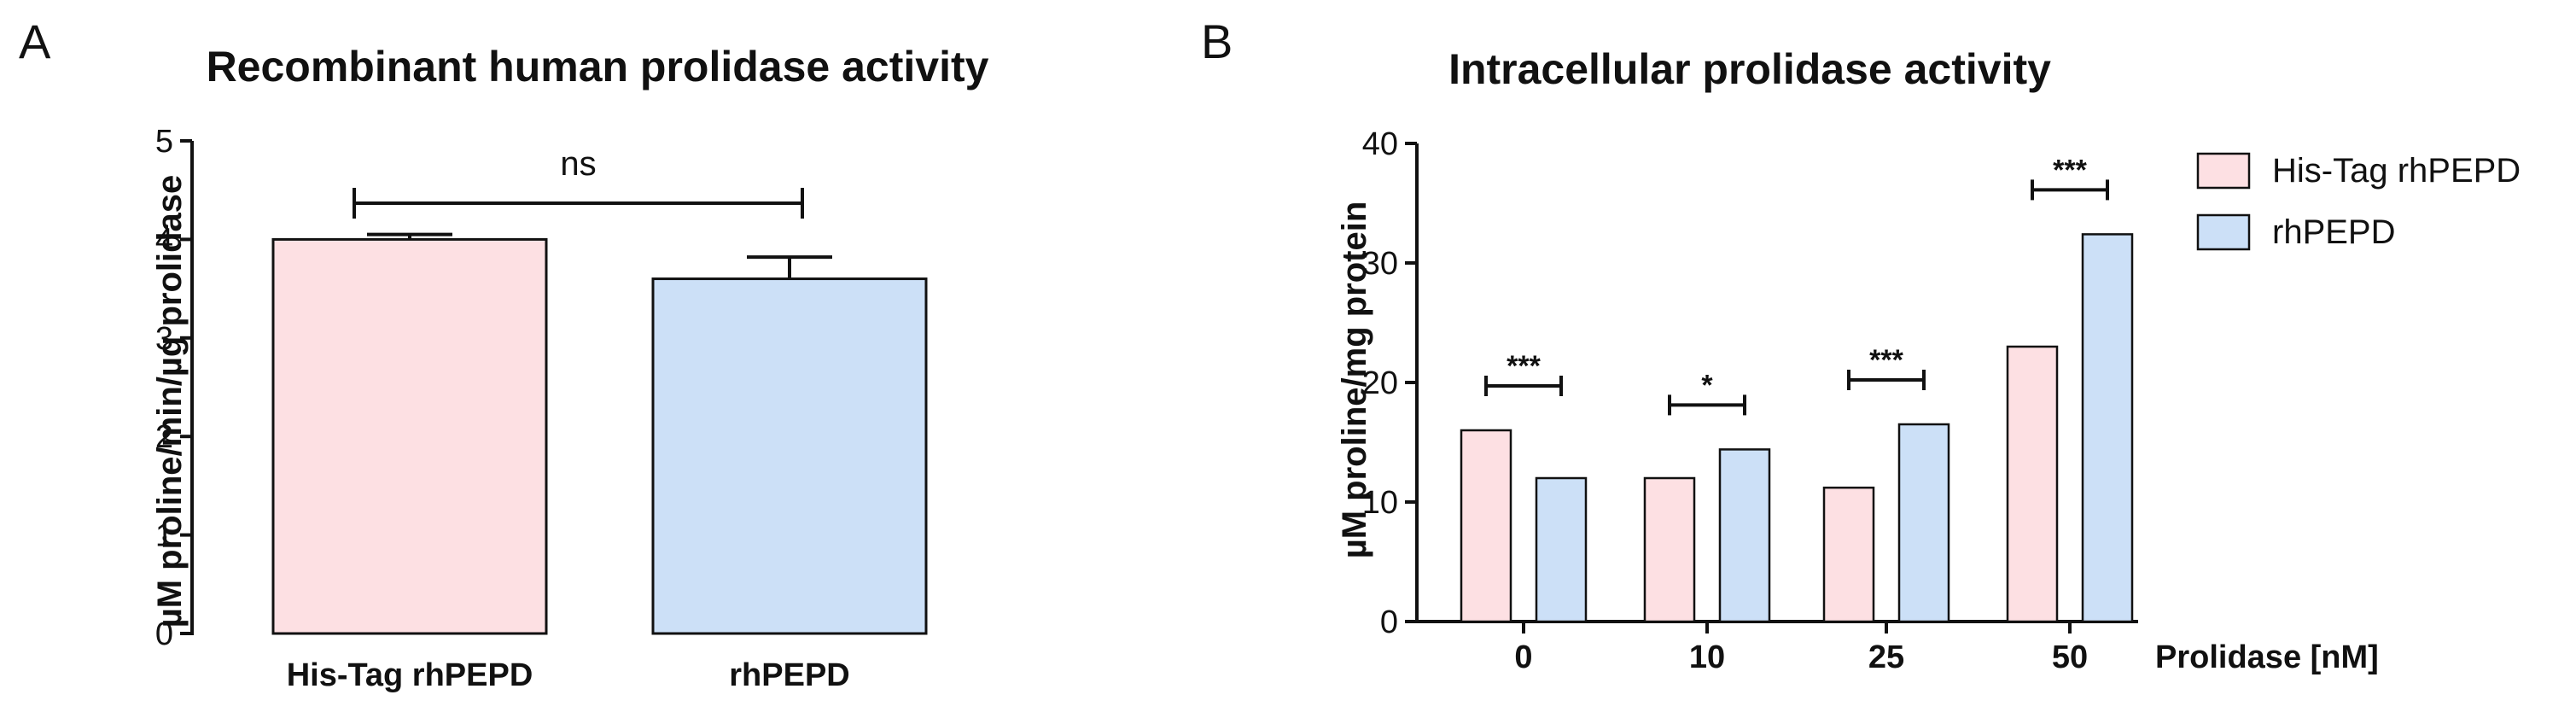 This screenshot has height=724, width=2576. What do you see at coordinates (789, 675) in the screenshot?
I see `panel-a-category-label: rhPEPD` at bounding box center [789, 675].